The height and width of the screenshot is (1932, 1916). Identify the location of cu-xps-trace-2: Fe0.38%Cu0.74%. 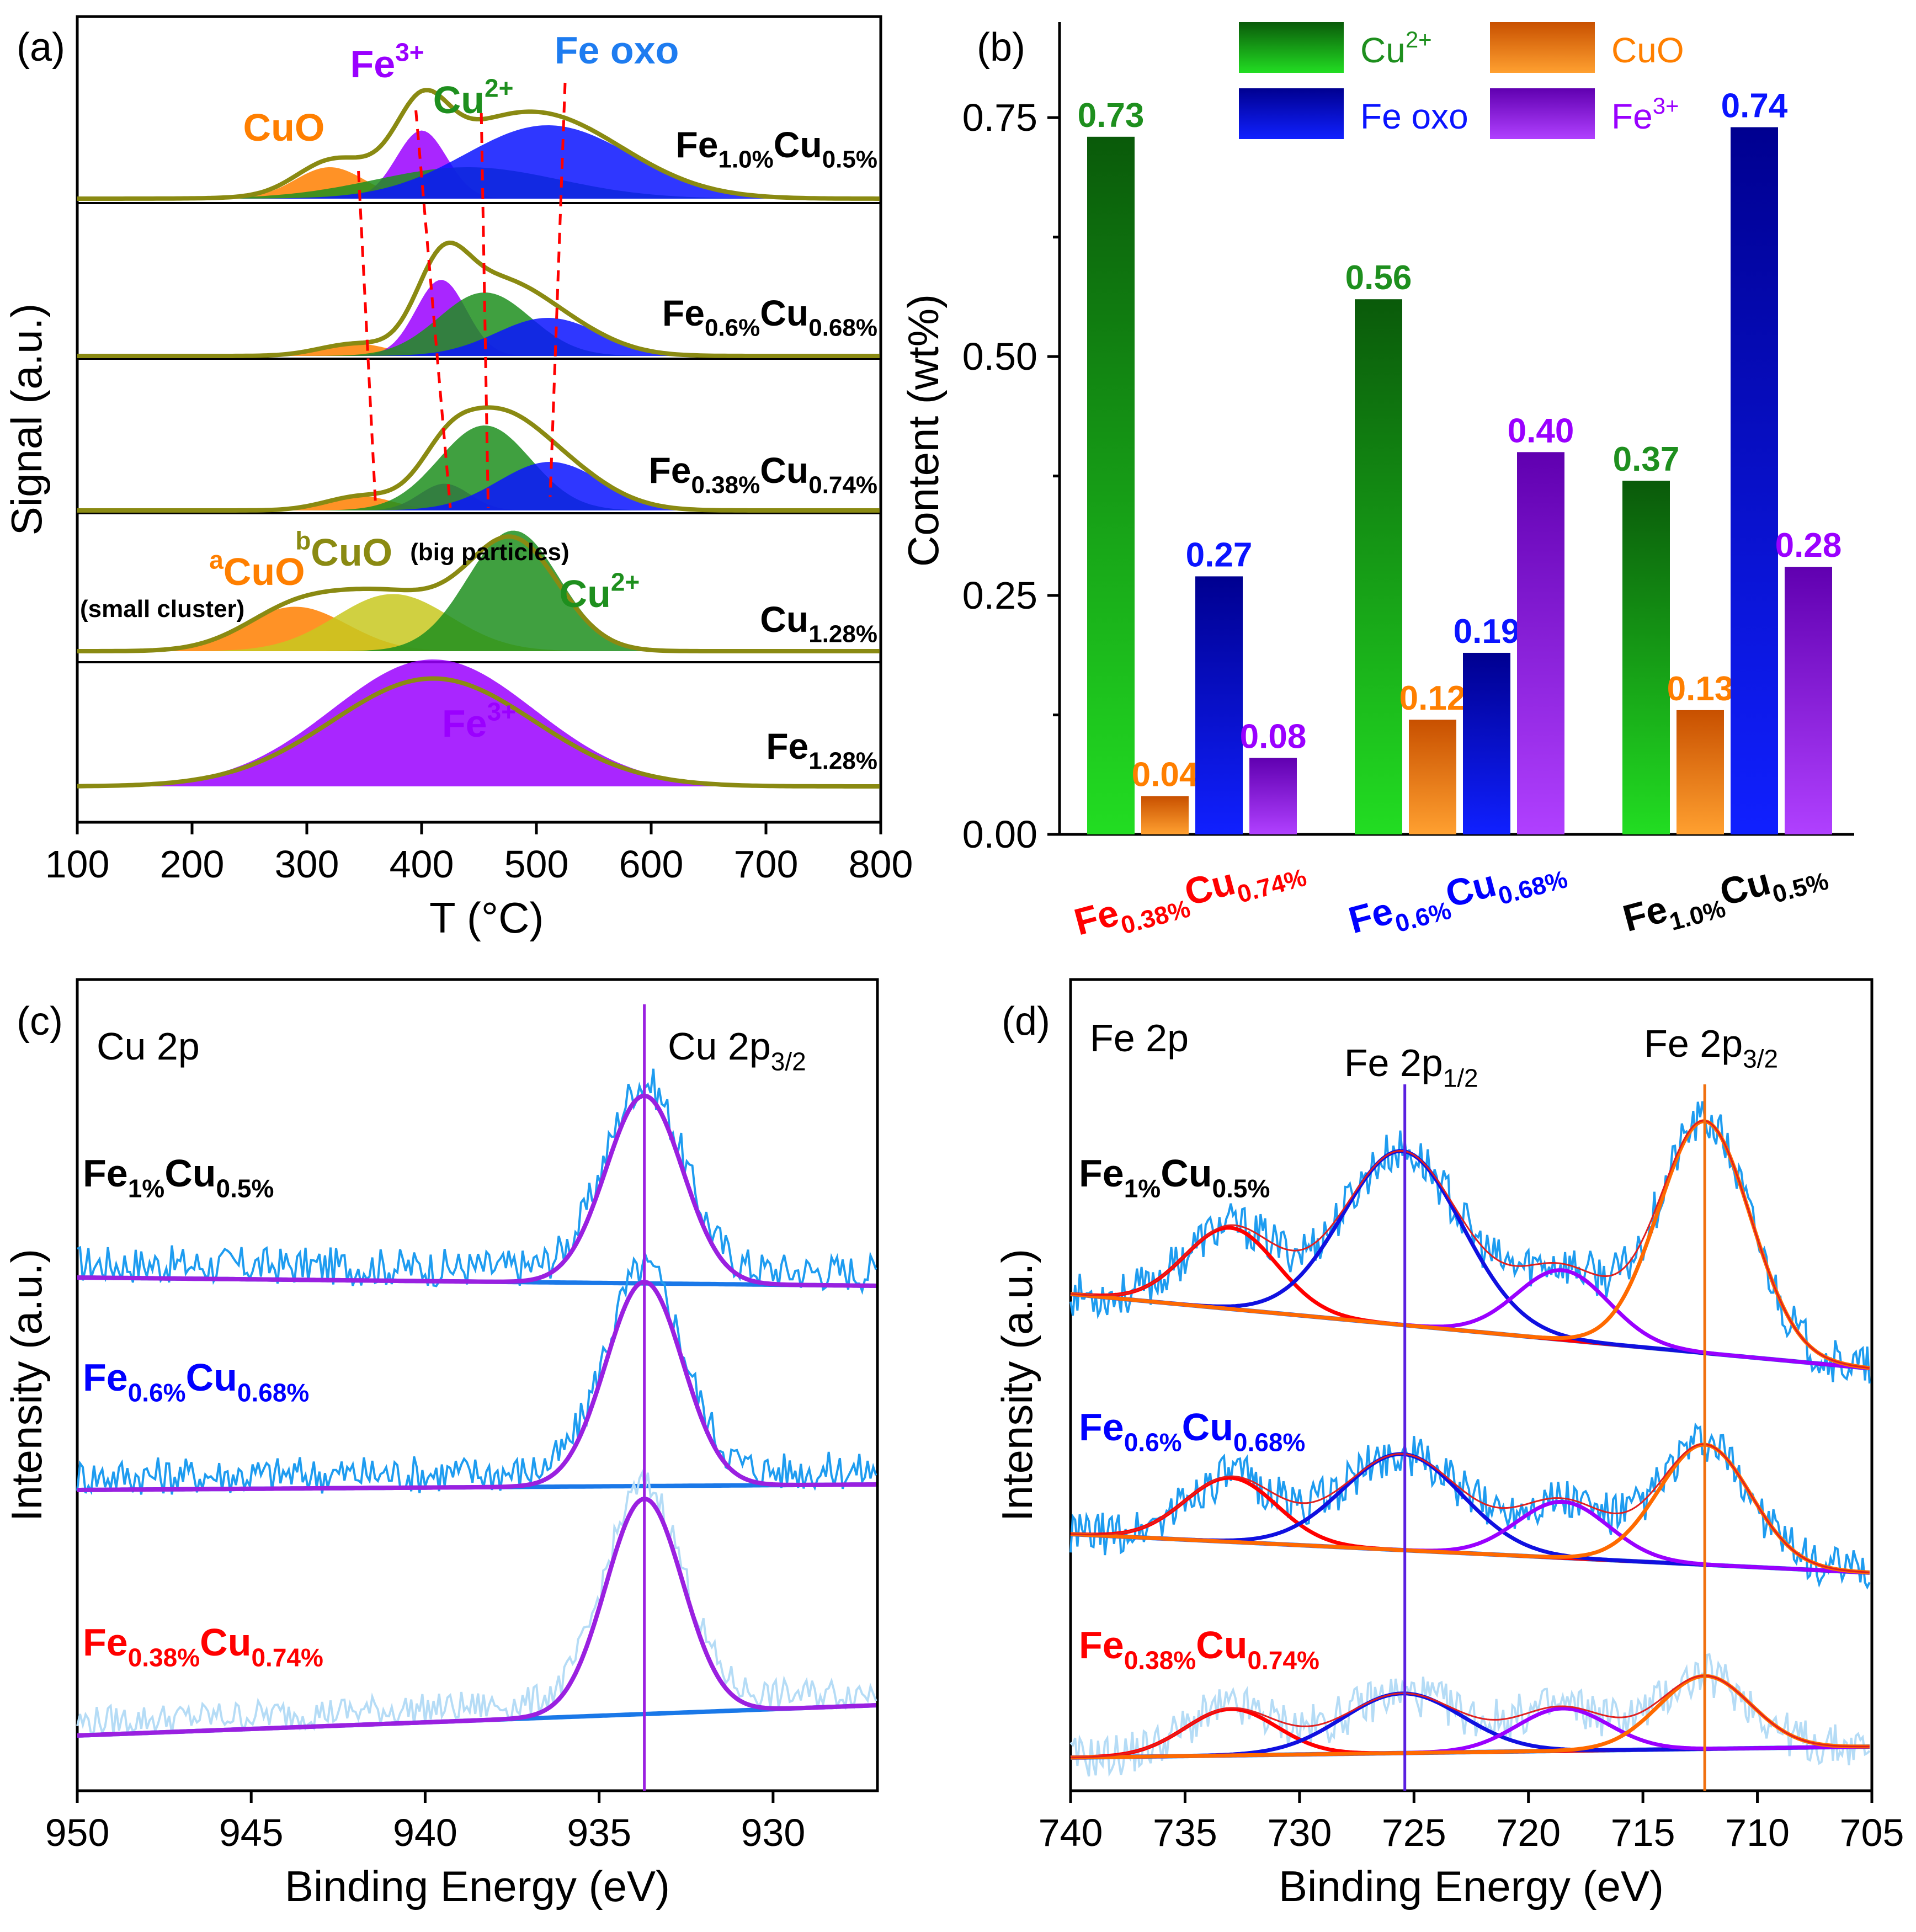
(476, 1603).